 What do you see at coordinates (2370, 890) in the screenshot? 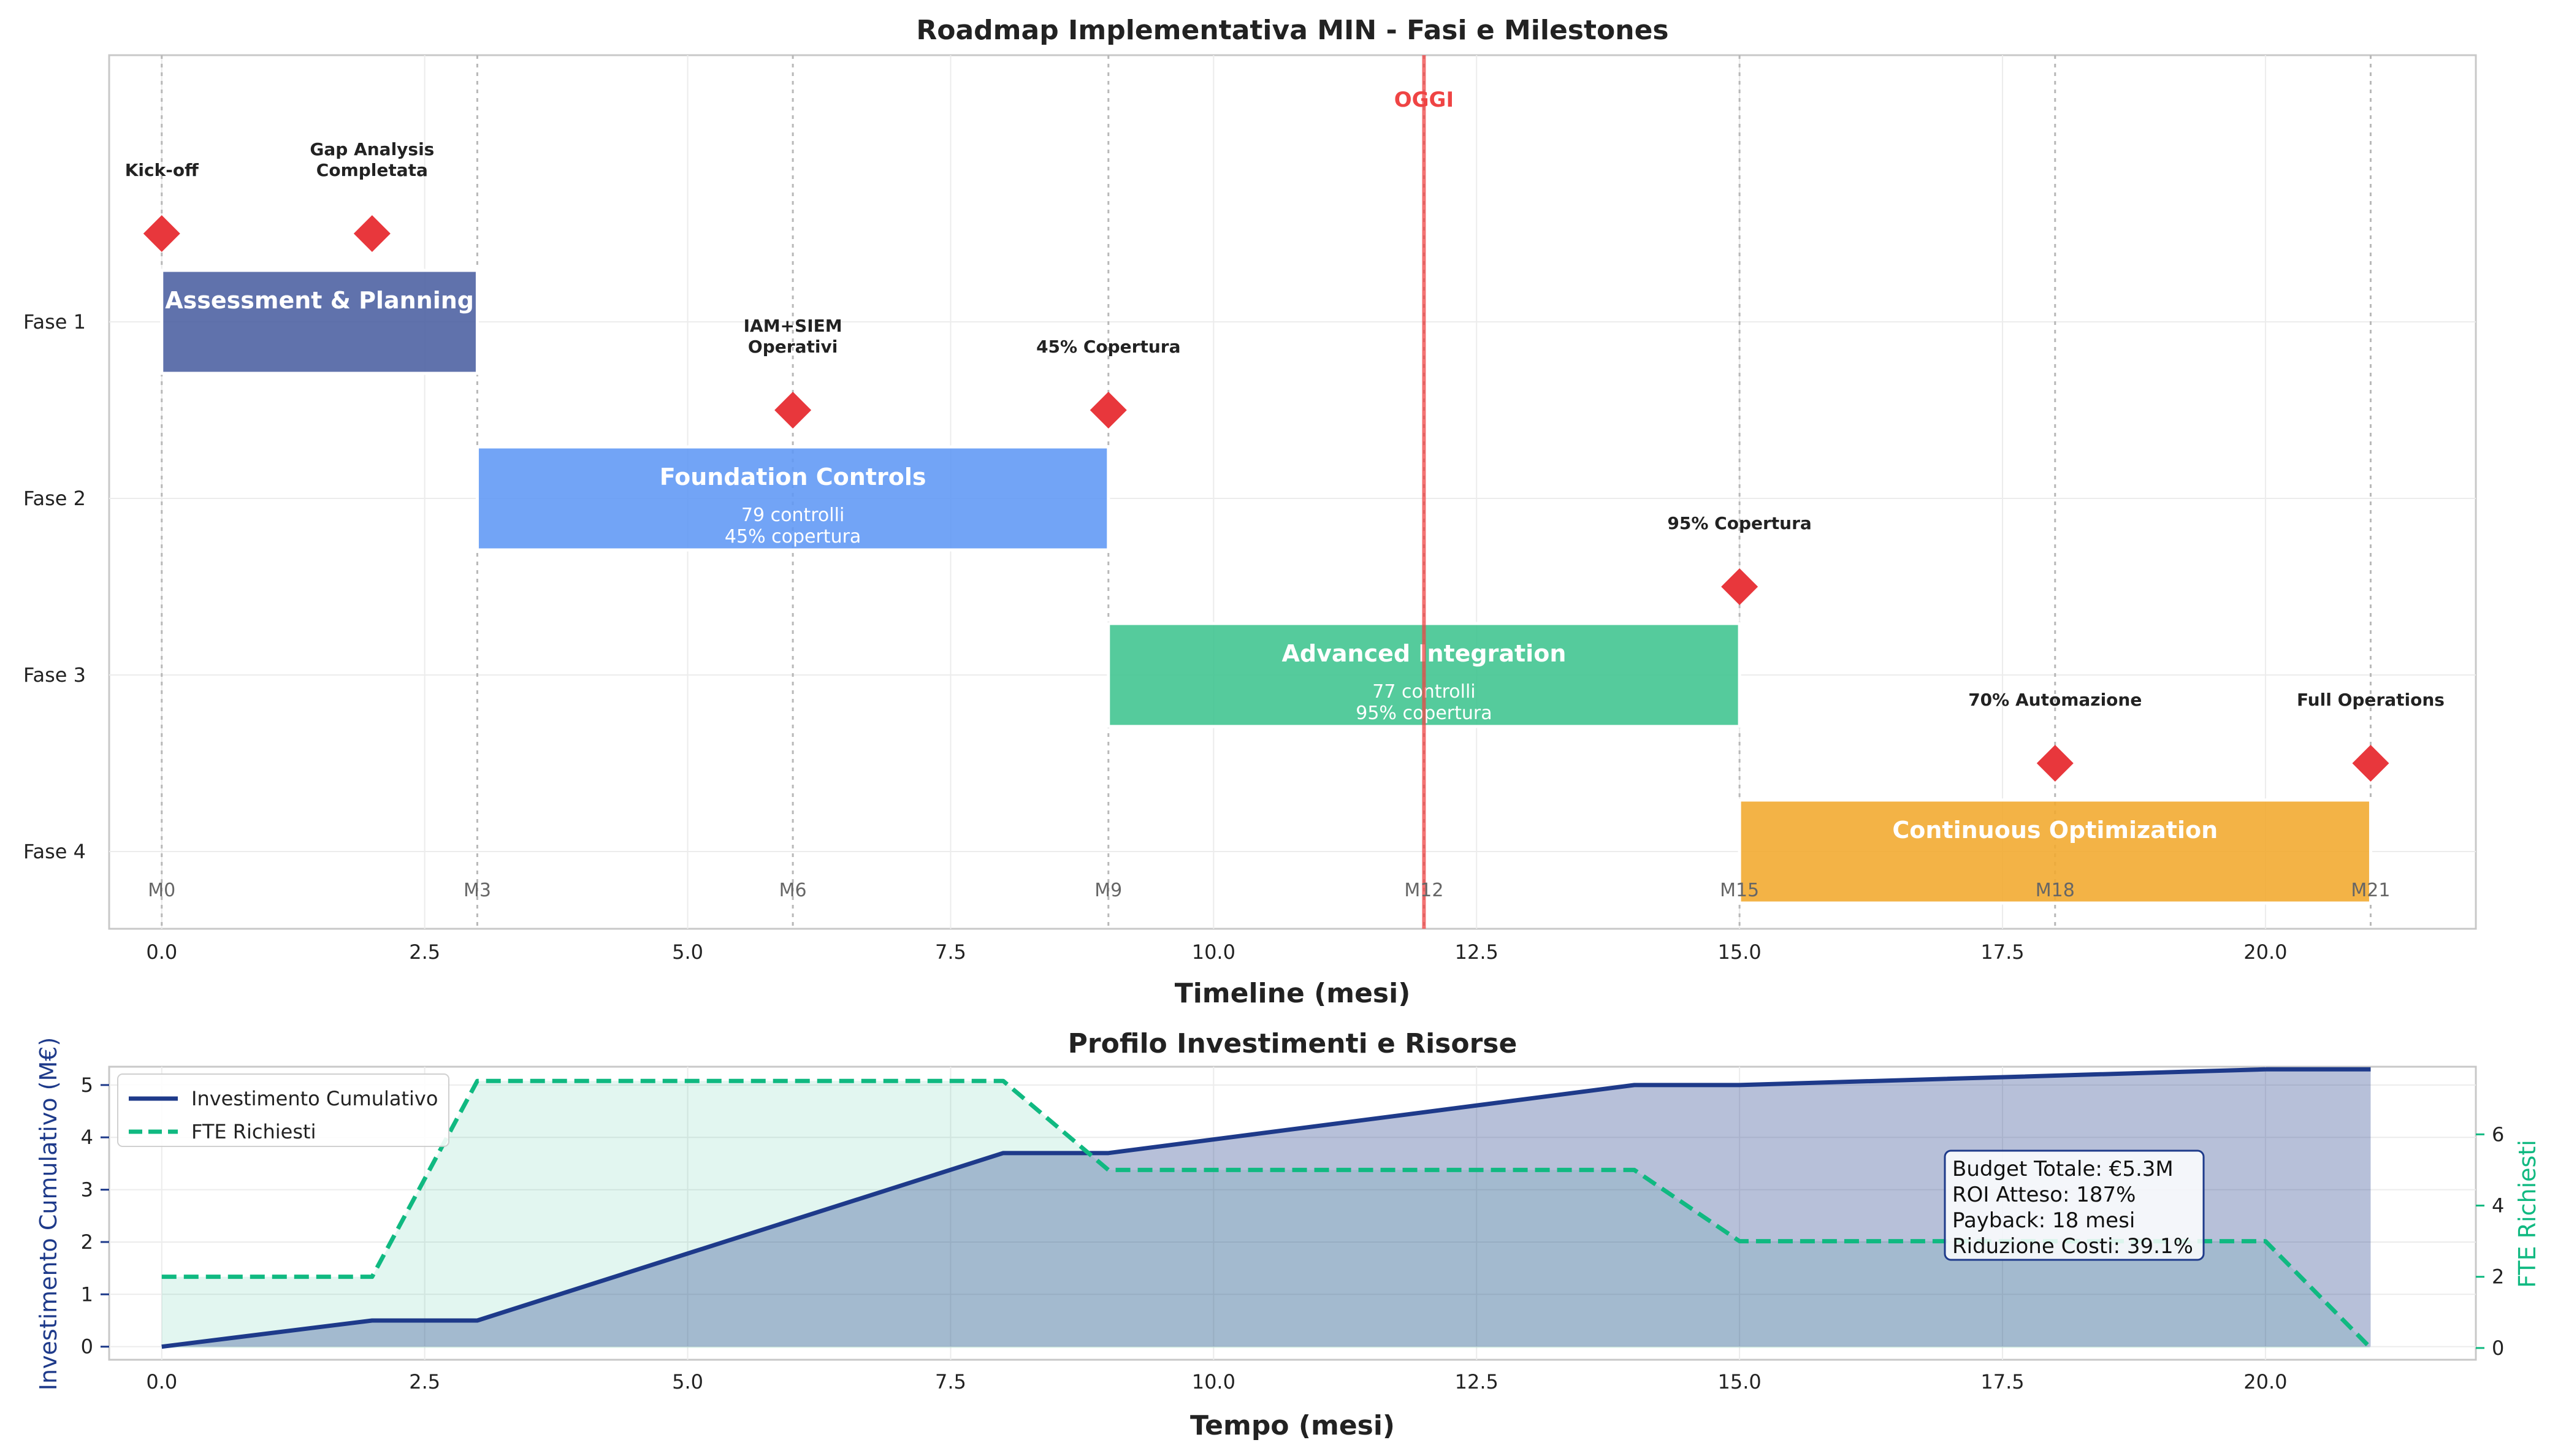
I see `month-label-M21: M21` at bounding box center [2370, 890].